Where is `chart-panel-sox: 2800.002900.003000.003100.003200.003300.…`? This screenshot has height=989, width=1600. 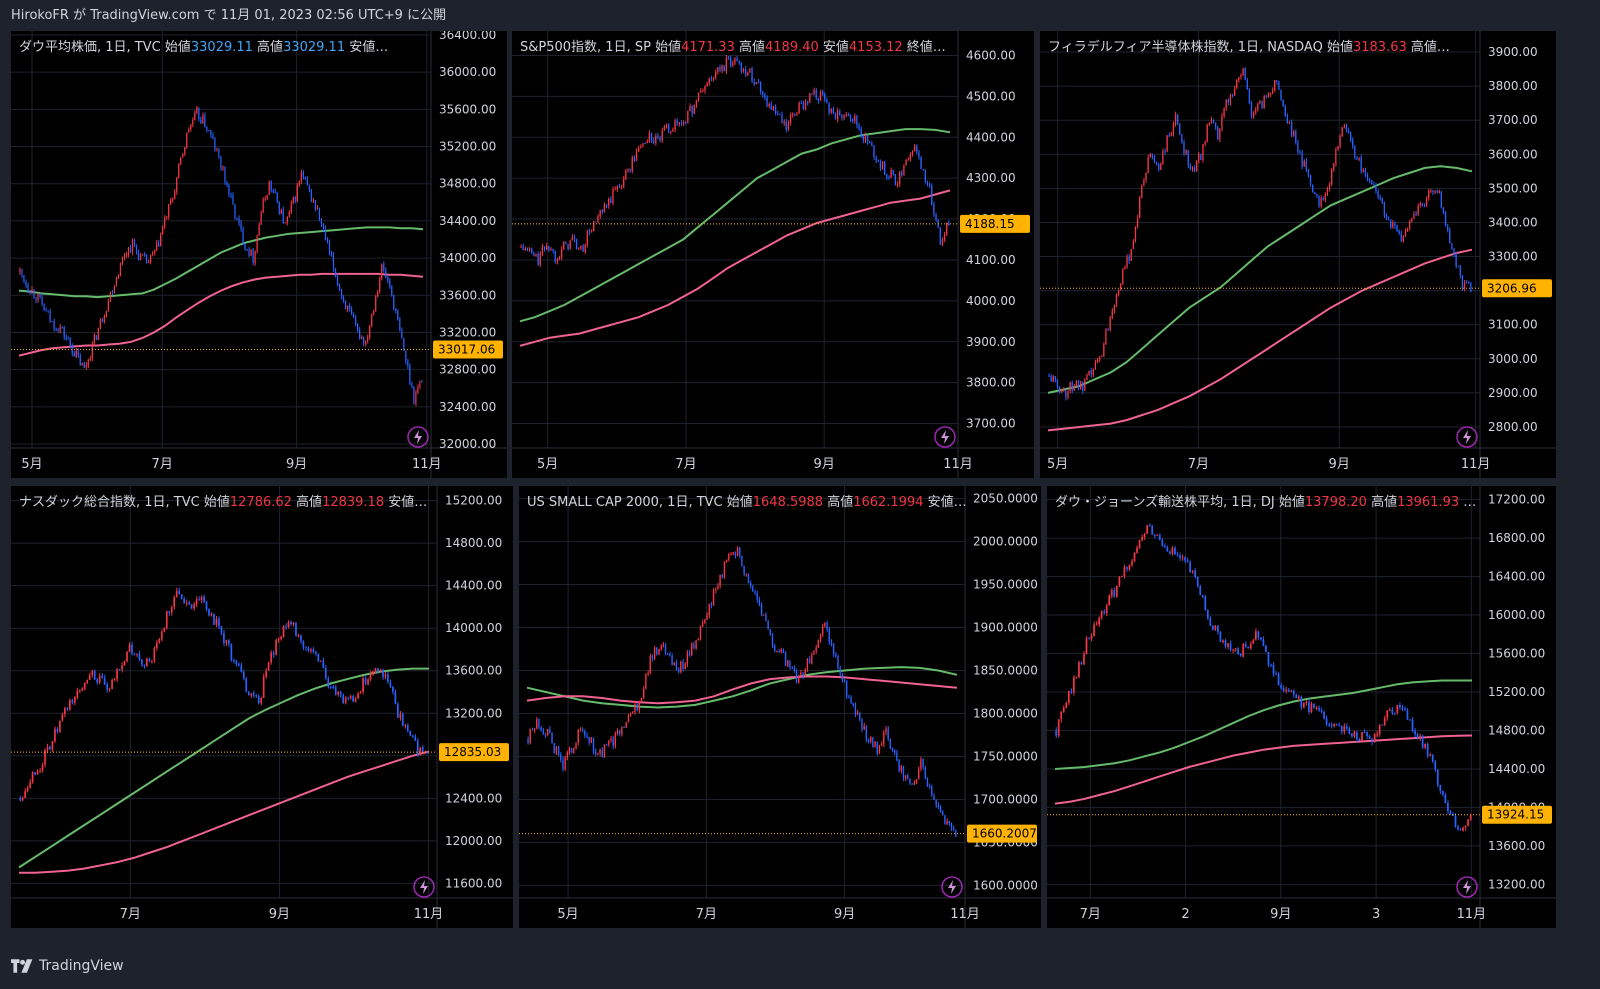
chart-panel-sox: 2800.002900.003000.003100.003200.003300.… is located at coordinates (1298, 254).